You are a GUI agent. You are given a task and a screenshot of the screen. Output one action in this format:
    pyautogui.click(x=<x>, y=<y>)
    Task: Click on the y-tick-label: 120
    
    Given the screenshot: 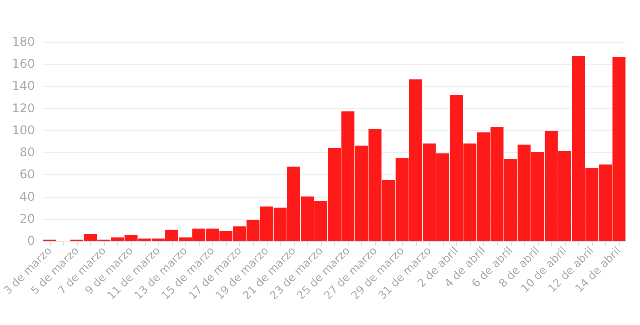 What is the action you would take?
    pyautogui.click(x=24, y=108)
    